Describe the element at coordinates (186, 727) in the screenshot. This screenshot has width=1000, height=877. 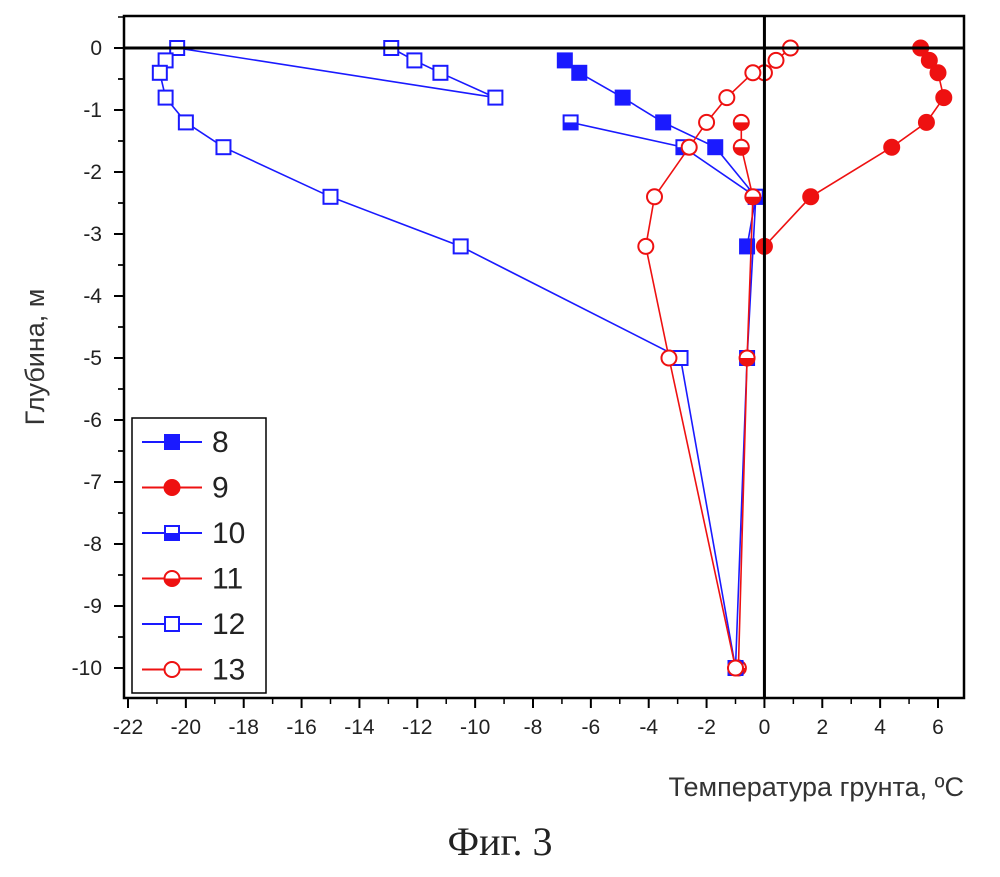
I see `x-tick-label: -20` at that location.